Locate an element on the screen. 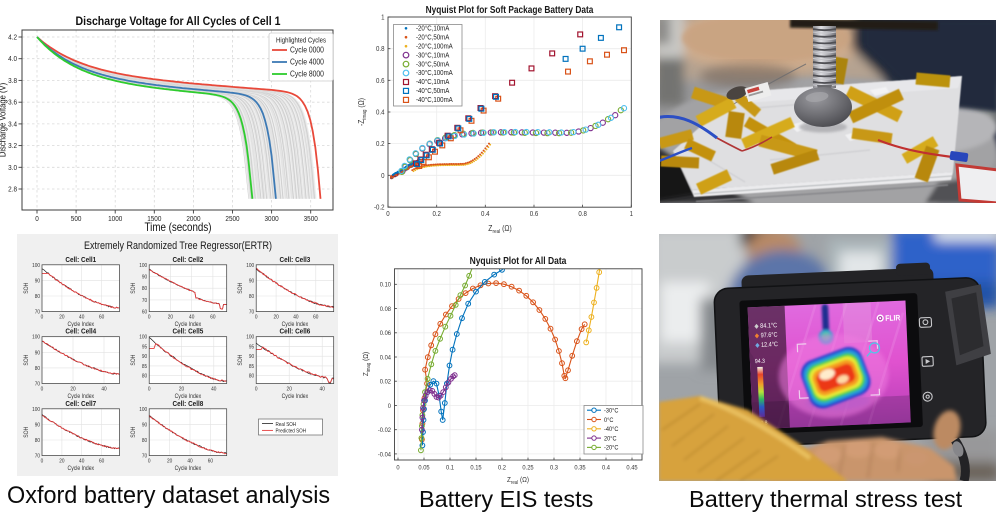  svg-text: Predicted SOH is located at coordinates (291, 431).